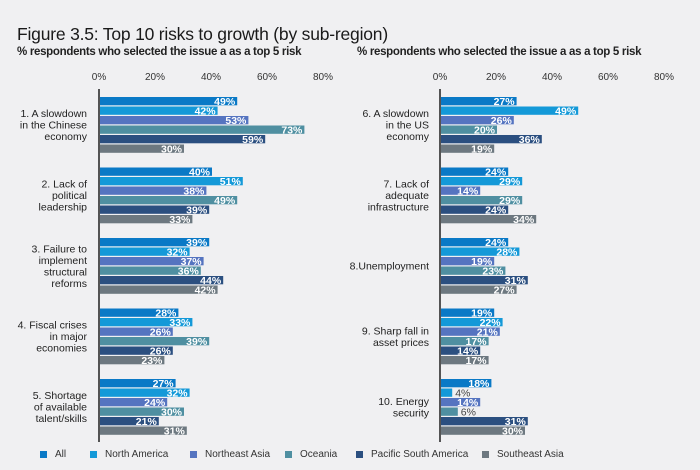 Image resolution: width=700 pixels, height=470 pixels. What do you see at coordinates (468, 351) in the screenshot?
I see `data-label: 14%` at bounding box center [468, 351].